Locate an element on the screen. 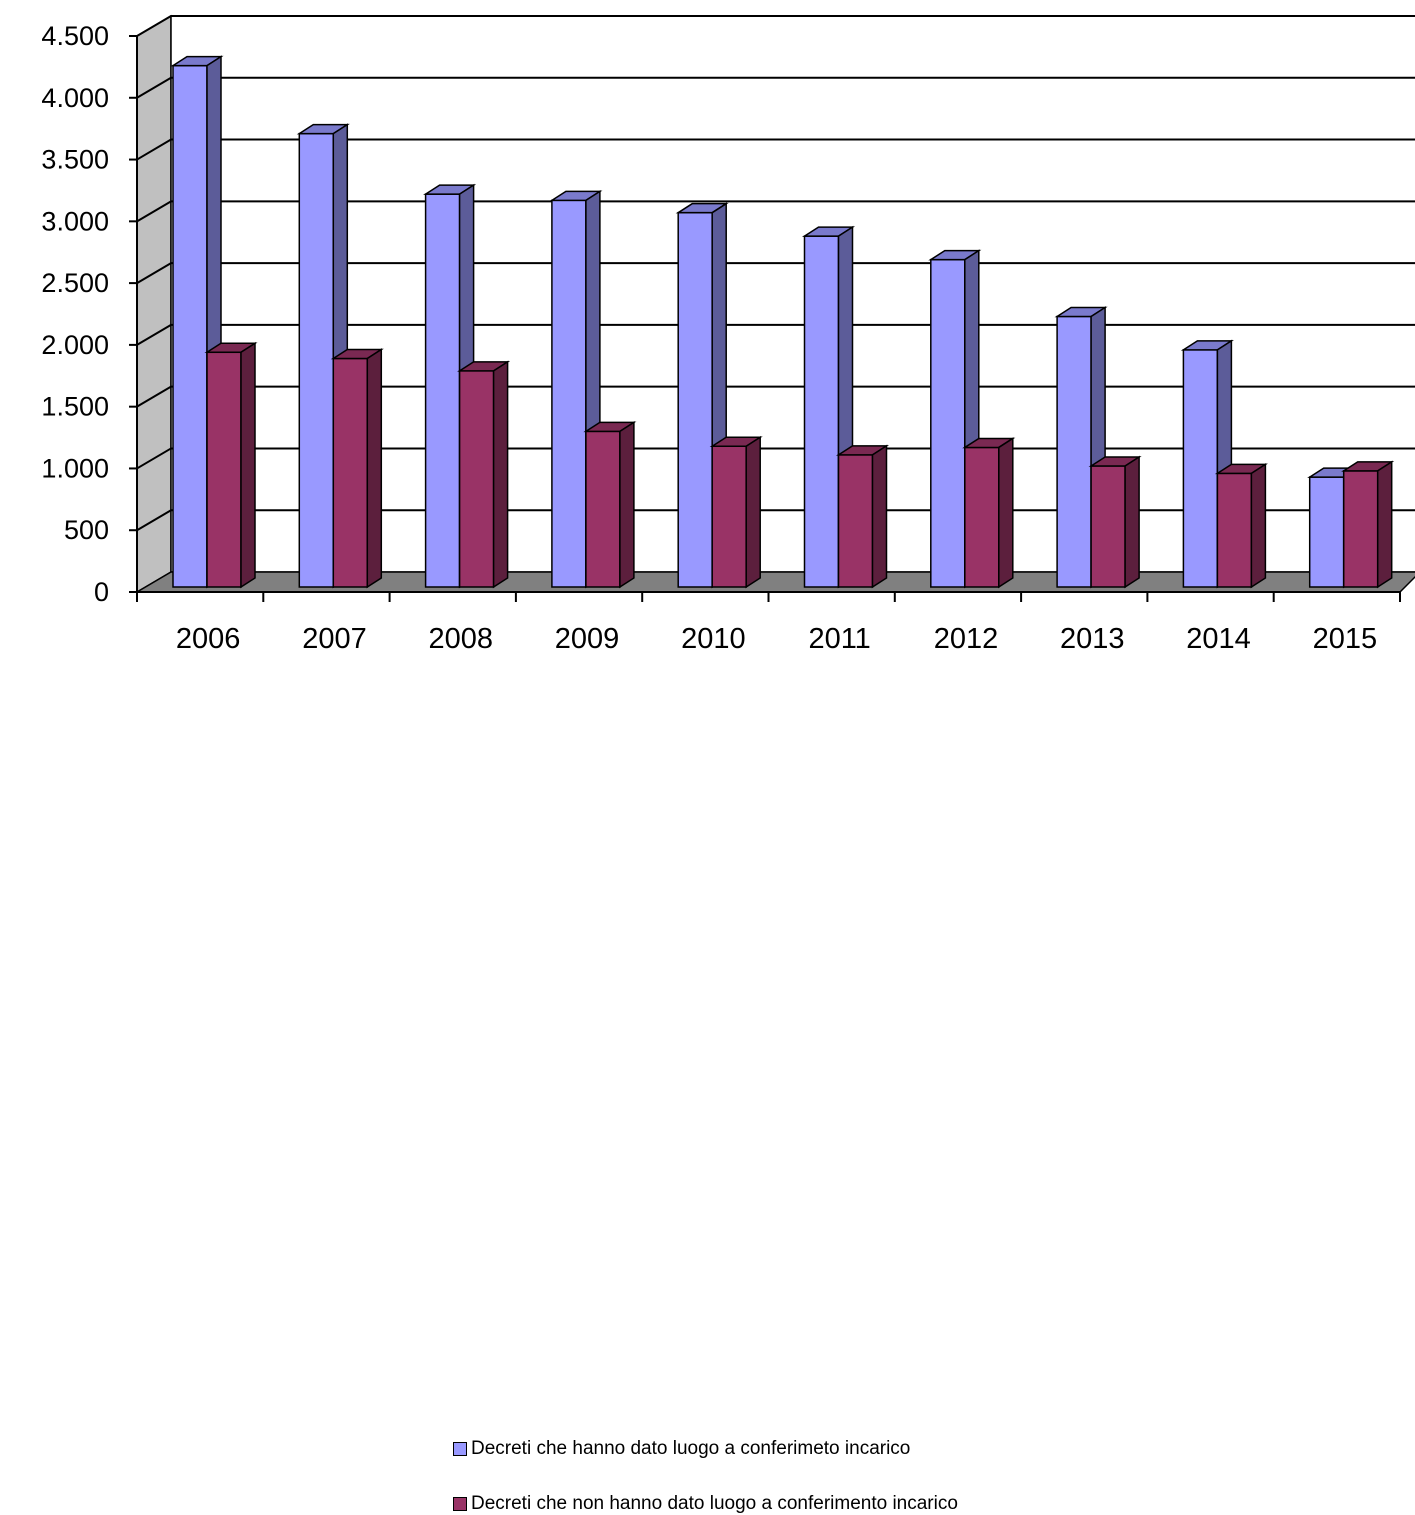 This screenshot has height=1515, width=1415. legend-swatch-conferiti is located at coordinates (460, 1449).